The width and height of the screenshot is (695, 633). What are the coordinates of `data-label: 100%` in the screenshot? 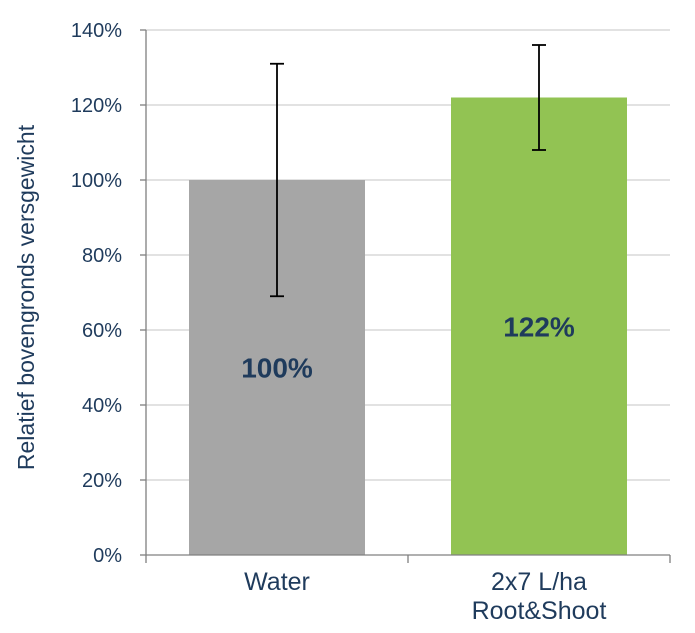 It's located at (277, 368).